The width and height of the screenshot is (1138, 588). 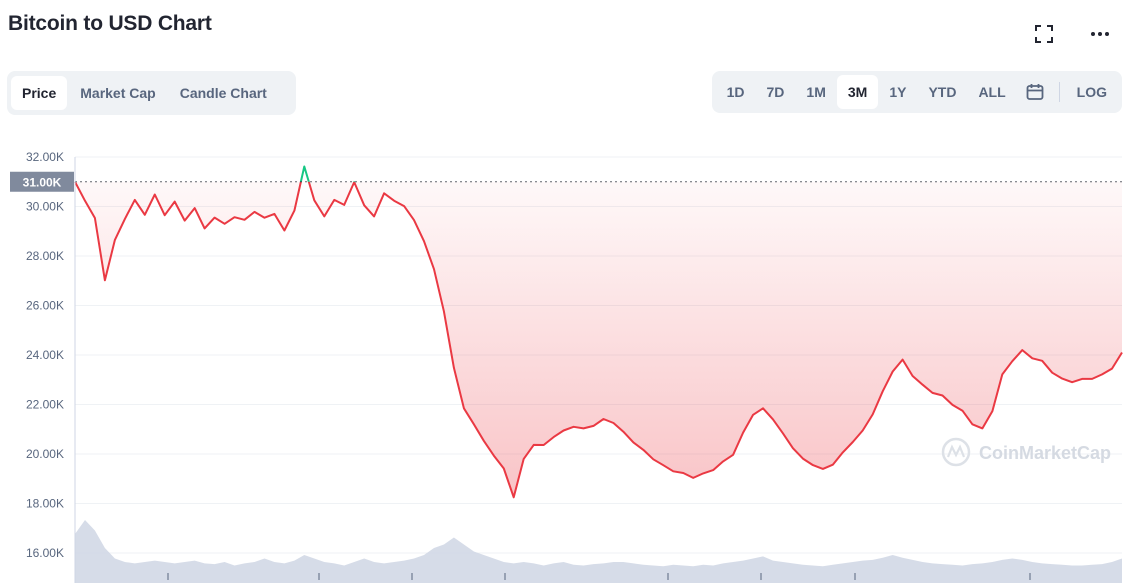 I want to click on log-toggle: LOG, so click(x=1091, y=92).